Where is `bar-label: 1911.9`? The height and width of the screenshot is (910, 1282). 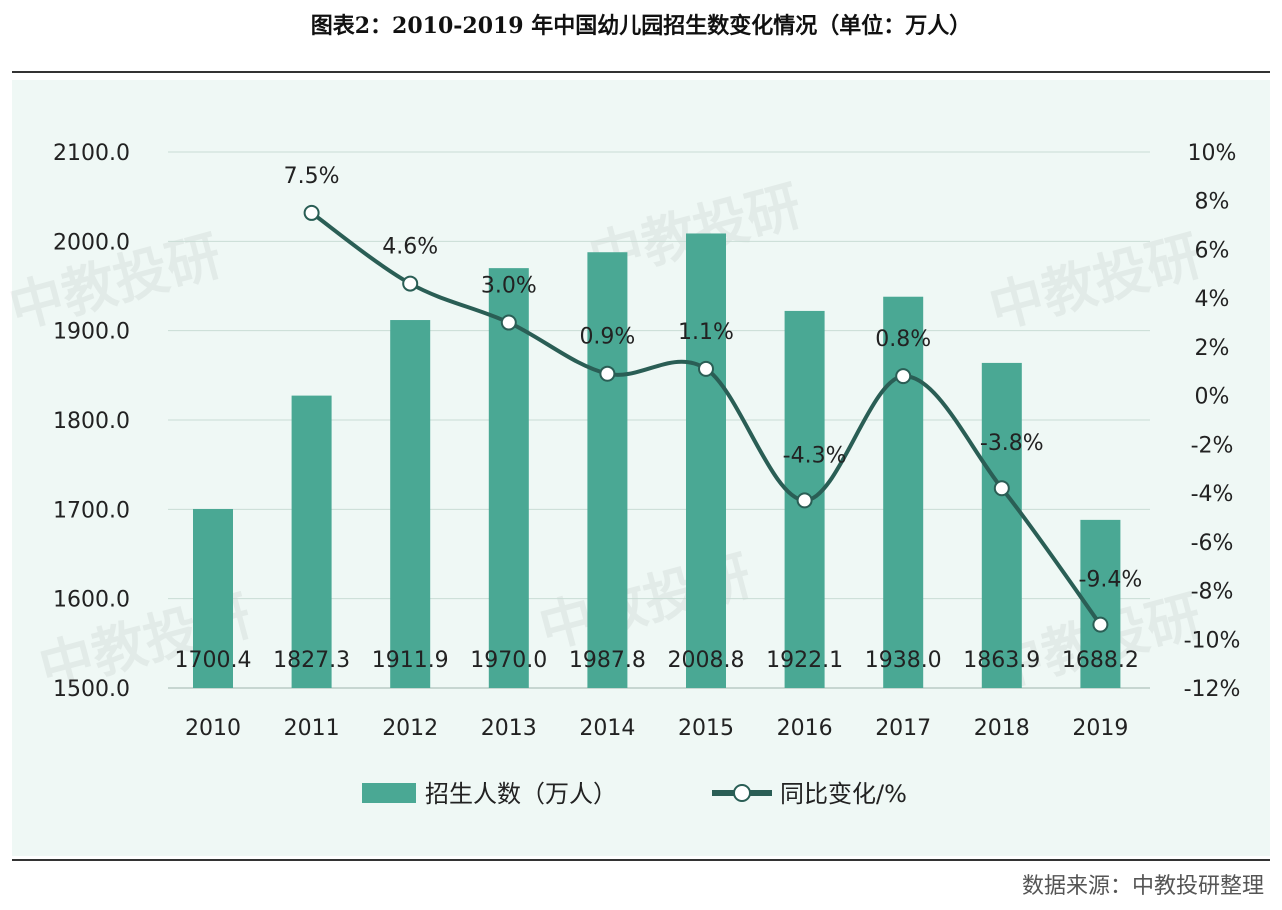 bar-label: 1911.9 is located at coordinates (410, 660).